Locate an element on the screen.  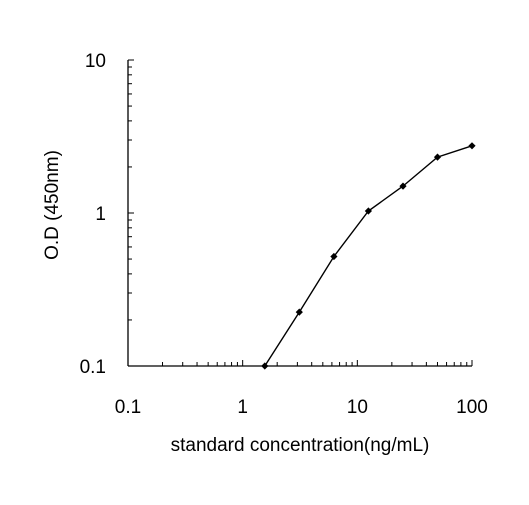
y-tick-label: 1 is located at coordinates (100, 214).